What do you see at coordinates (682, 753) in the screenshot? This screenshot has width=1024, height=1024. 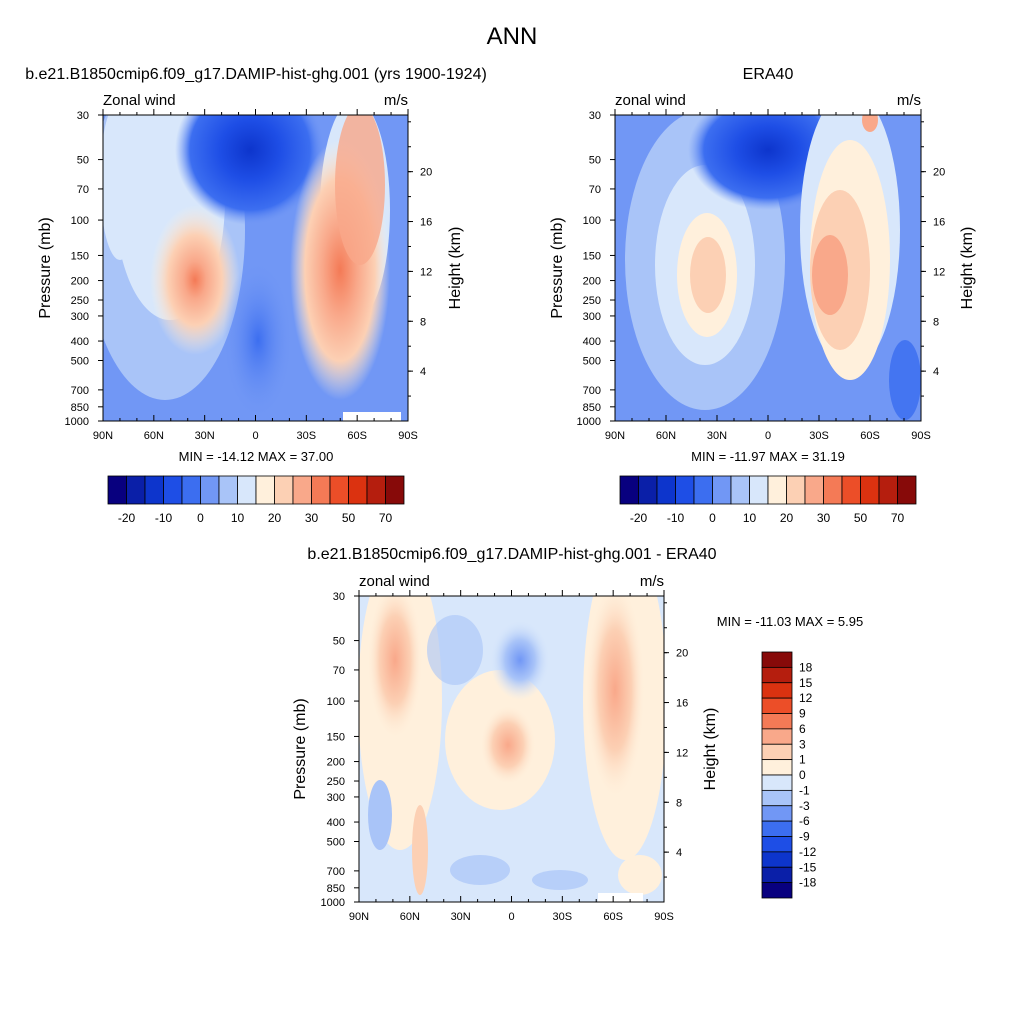 I see `y2-tick-label: 12` at bounding box center [682, 753].